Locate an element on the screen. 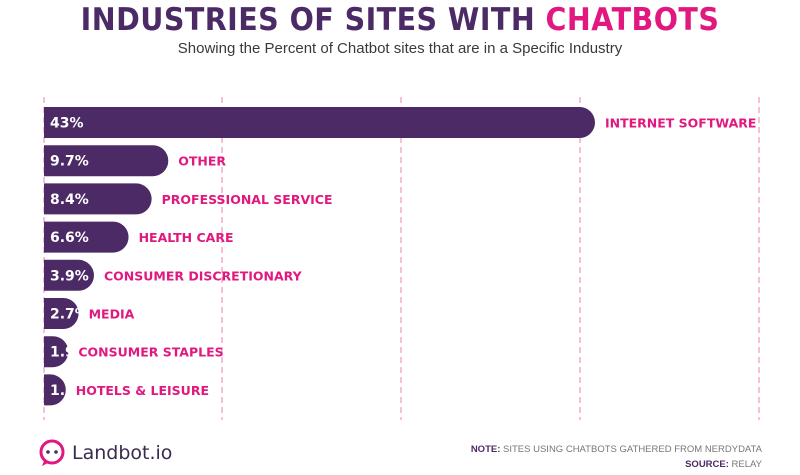 This screenshot has width=800, height=475. source-text: RELAY is located at coordinates (745, 464).